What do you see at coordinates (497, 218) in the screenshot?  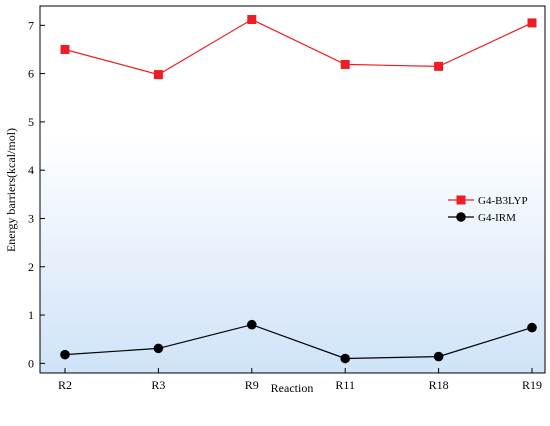 I see `legend-label: G4-IRM` at bounding box center [497, 218].